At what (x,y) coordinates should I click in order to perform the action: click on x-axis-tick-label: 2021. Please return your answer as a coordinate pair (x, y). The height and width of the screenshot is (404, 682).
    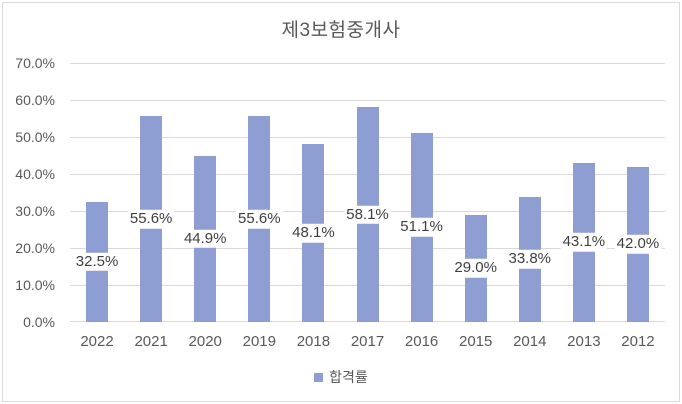
    Looking at the image, I should click on (151, 341).